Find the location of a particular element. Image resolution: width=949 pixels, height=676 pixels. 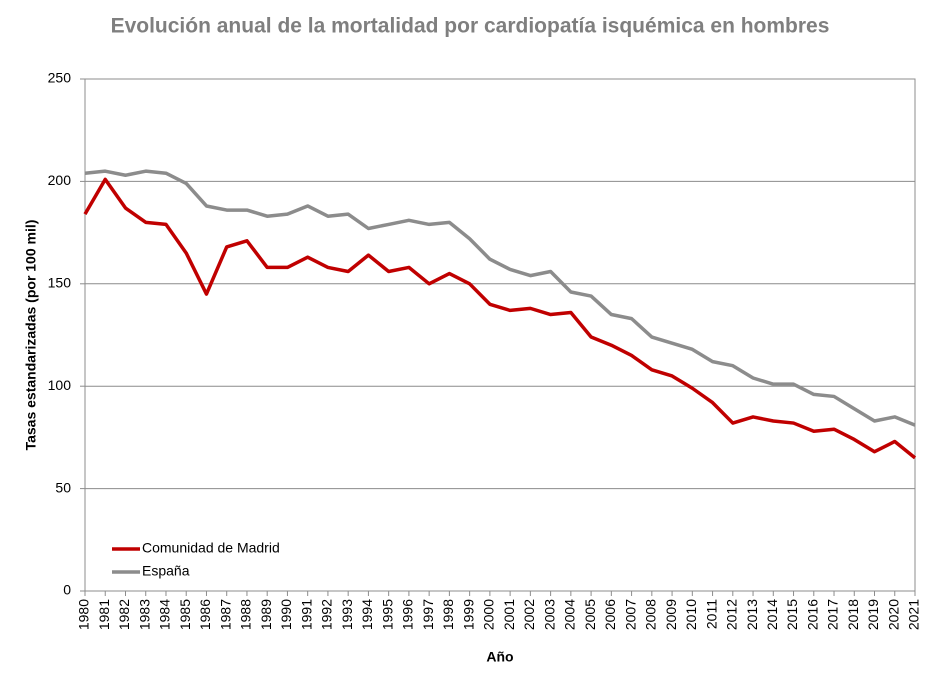

x-tick-label: 1981 is located at coordinates (104, 614).